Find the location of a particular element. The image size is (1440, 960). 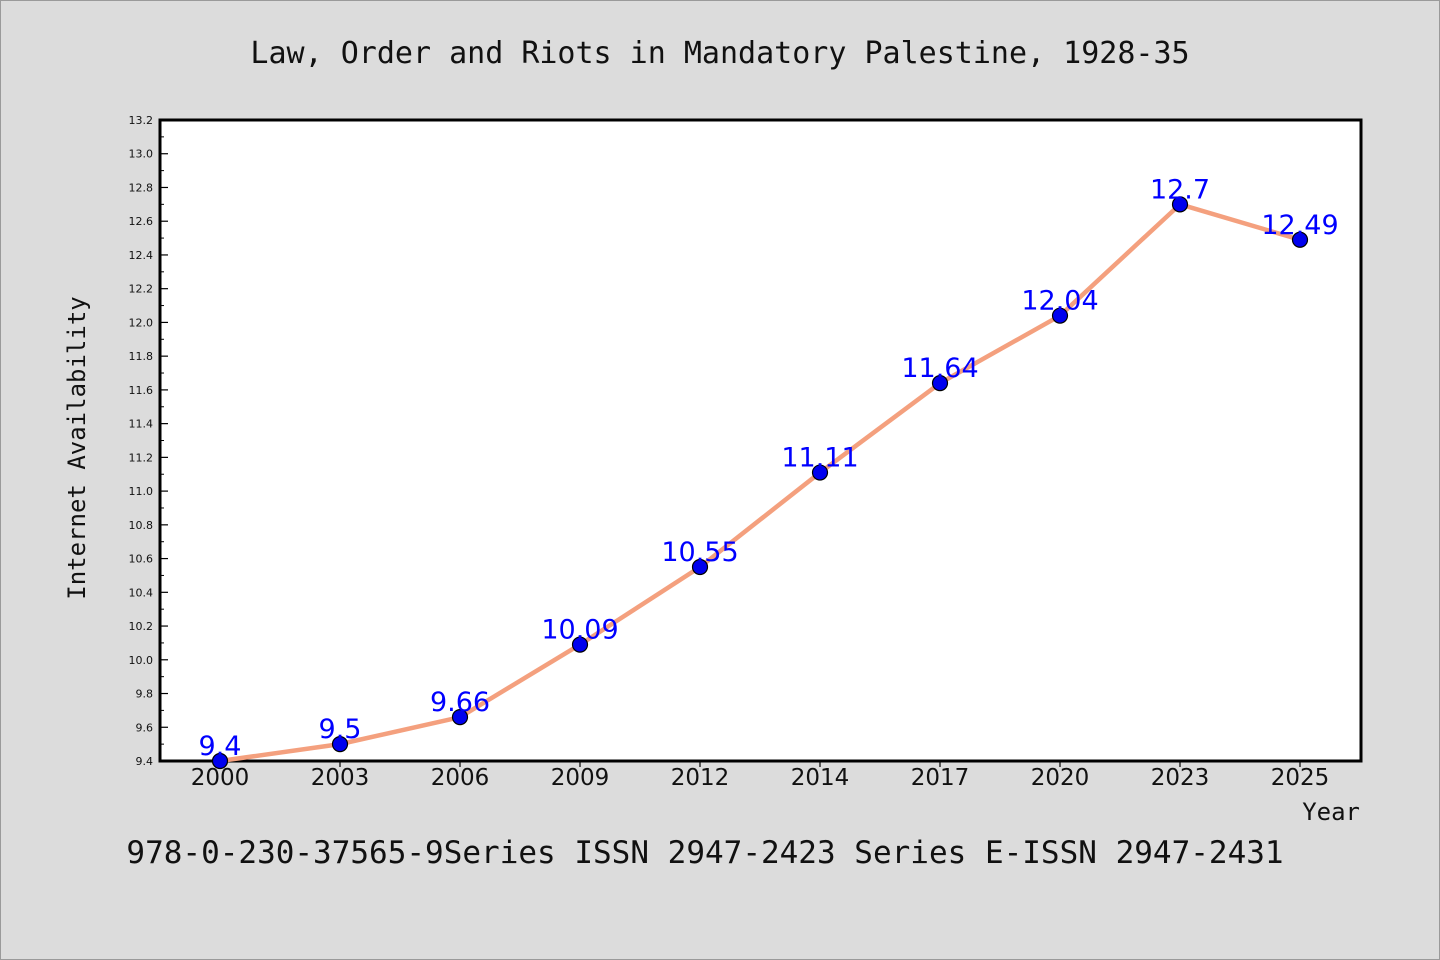

x-tick-label: 2025 is located at coordinates (1300, 778).